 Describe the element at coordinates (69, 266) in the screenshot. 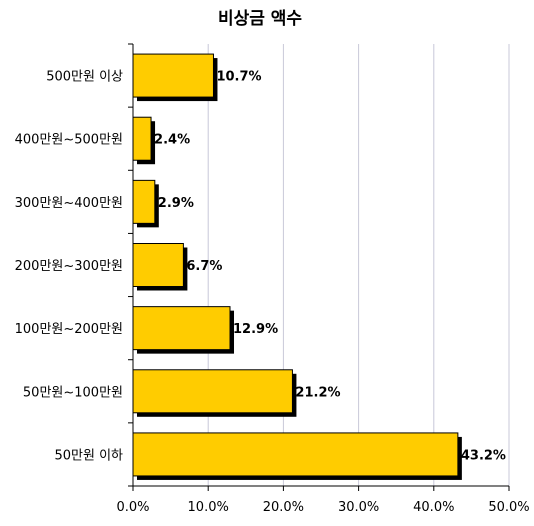

I see `category-label: 200만원~300만원` at that location.